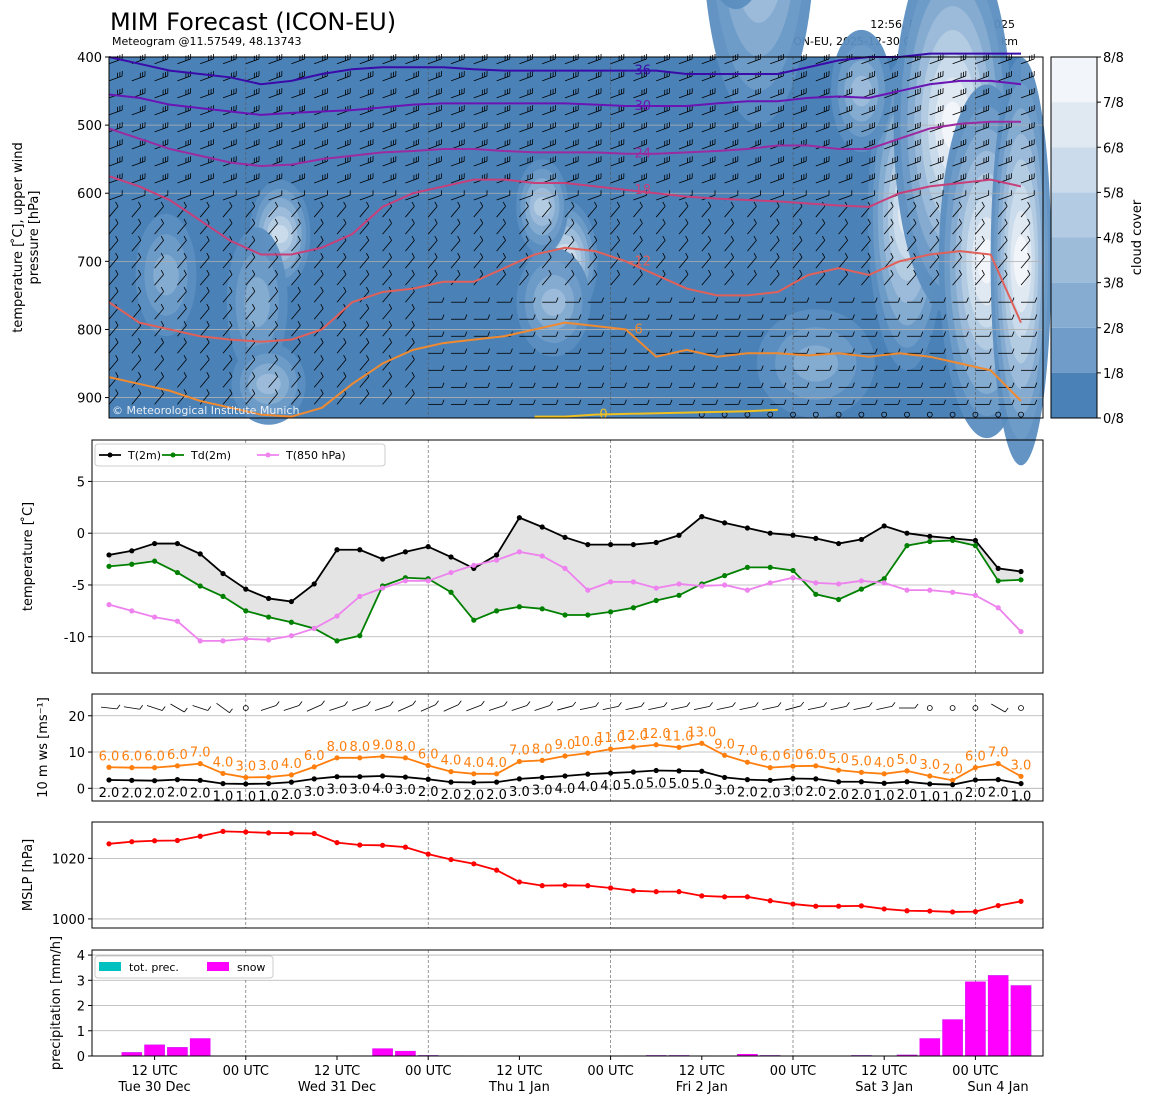 Image resolution: width=1155 pixels, height=1105 pixels. Describe the element at coordinates (78, 586) in the screenshot. I see `y-tick-label: -5` at that location.